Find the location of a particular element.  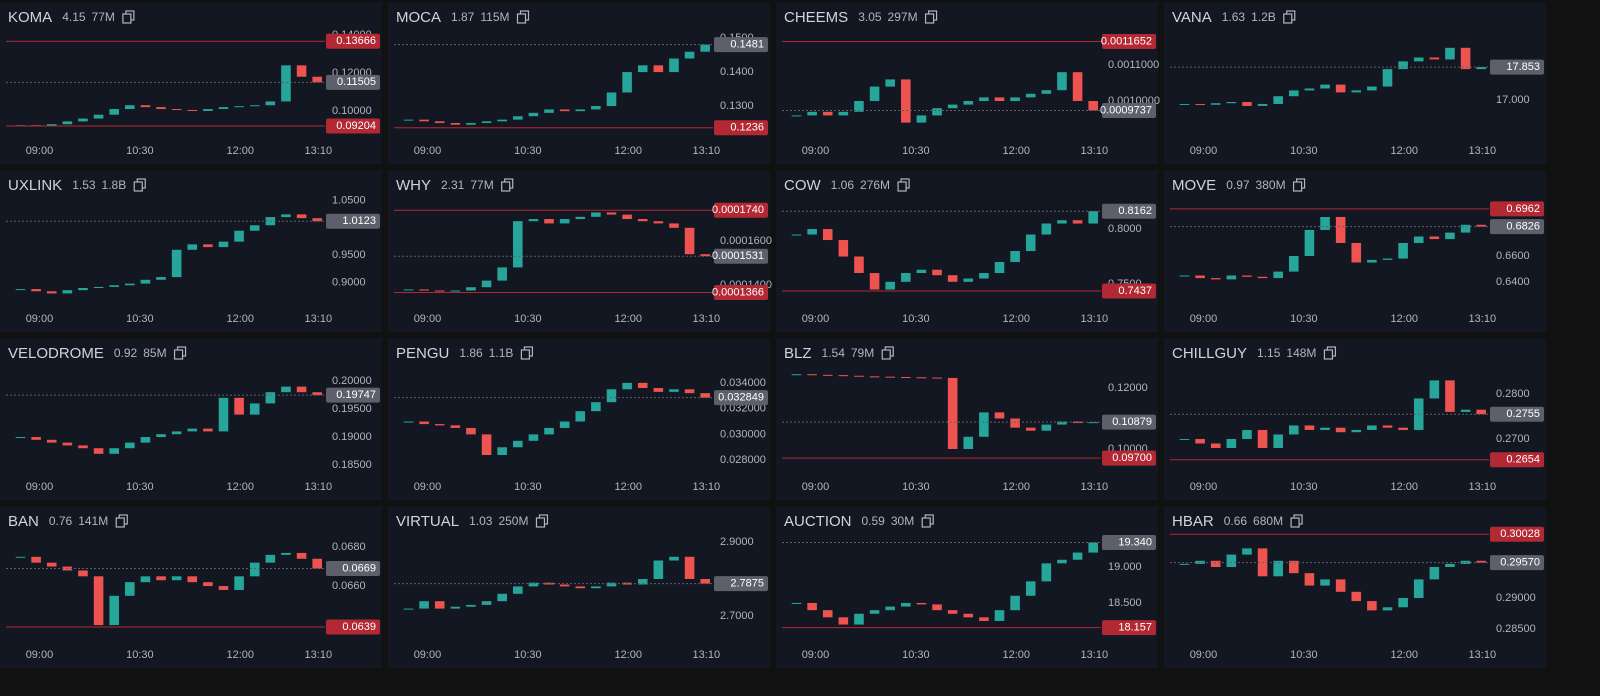

change-value: 0.76 is located at coordinates (61, 521).